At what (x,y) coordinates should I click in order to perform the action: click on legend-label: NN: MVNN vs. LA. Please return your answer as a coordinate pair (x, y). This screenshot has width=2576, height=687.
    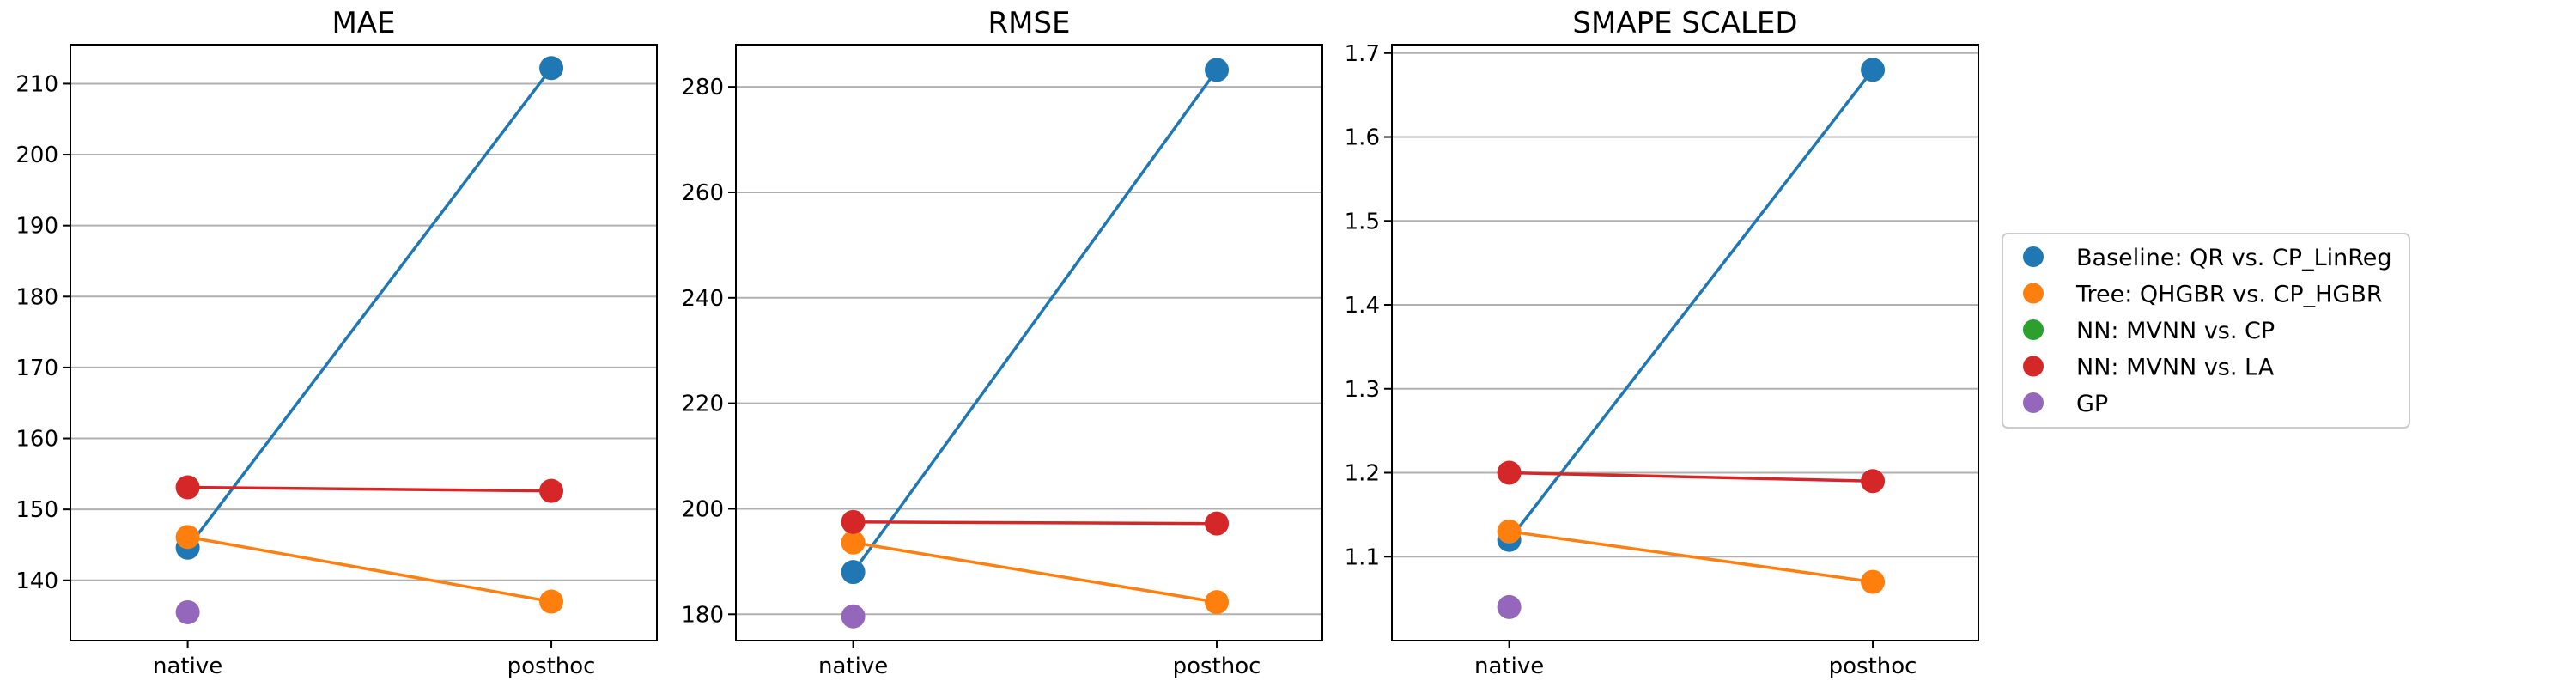
    Looking at the image, I should click on (2175, 368).